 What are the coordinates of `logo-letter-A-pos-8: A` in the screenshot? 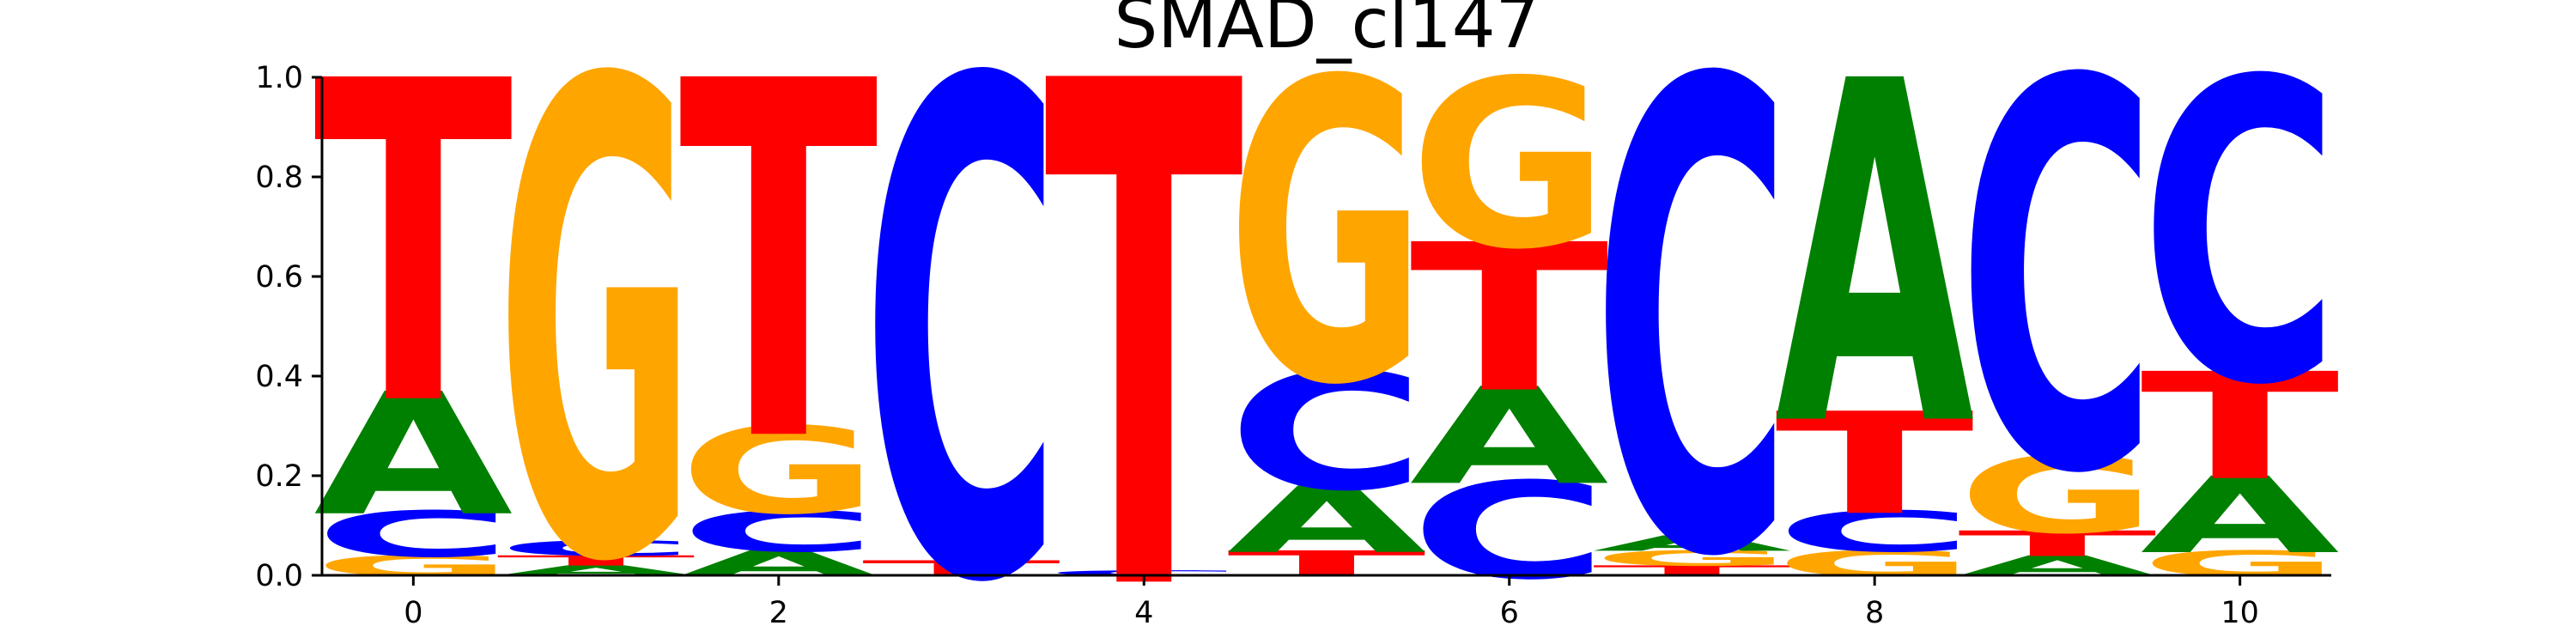 It's located at (1875, 264).